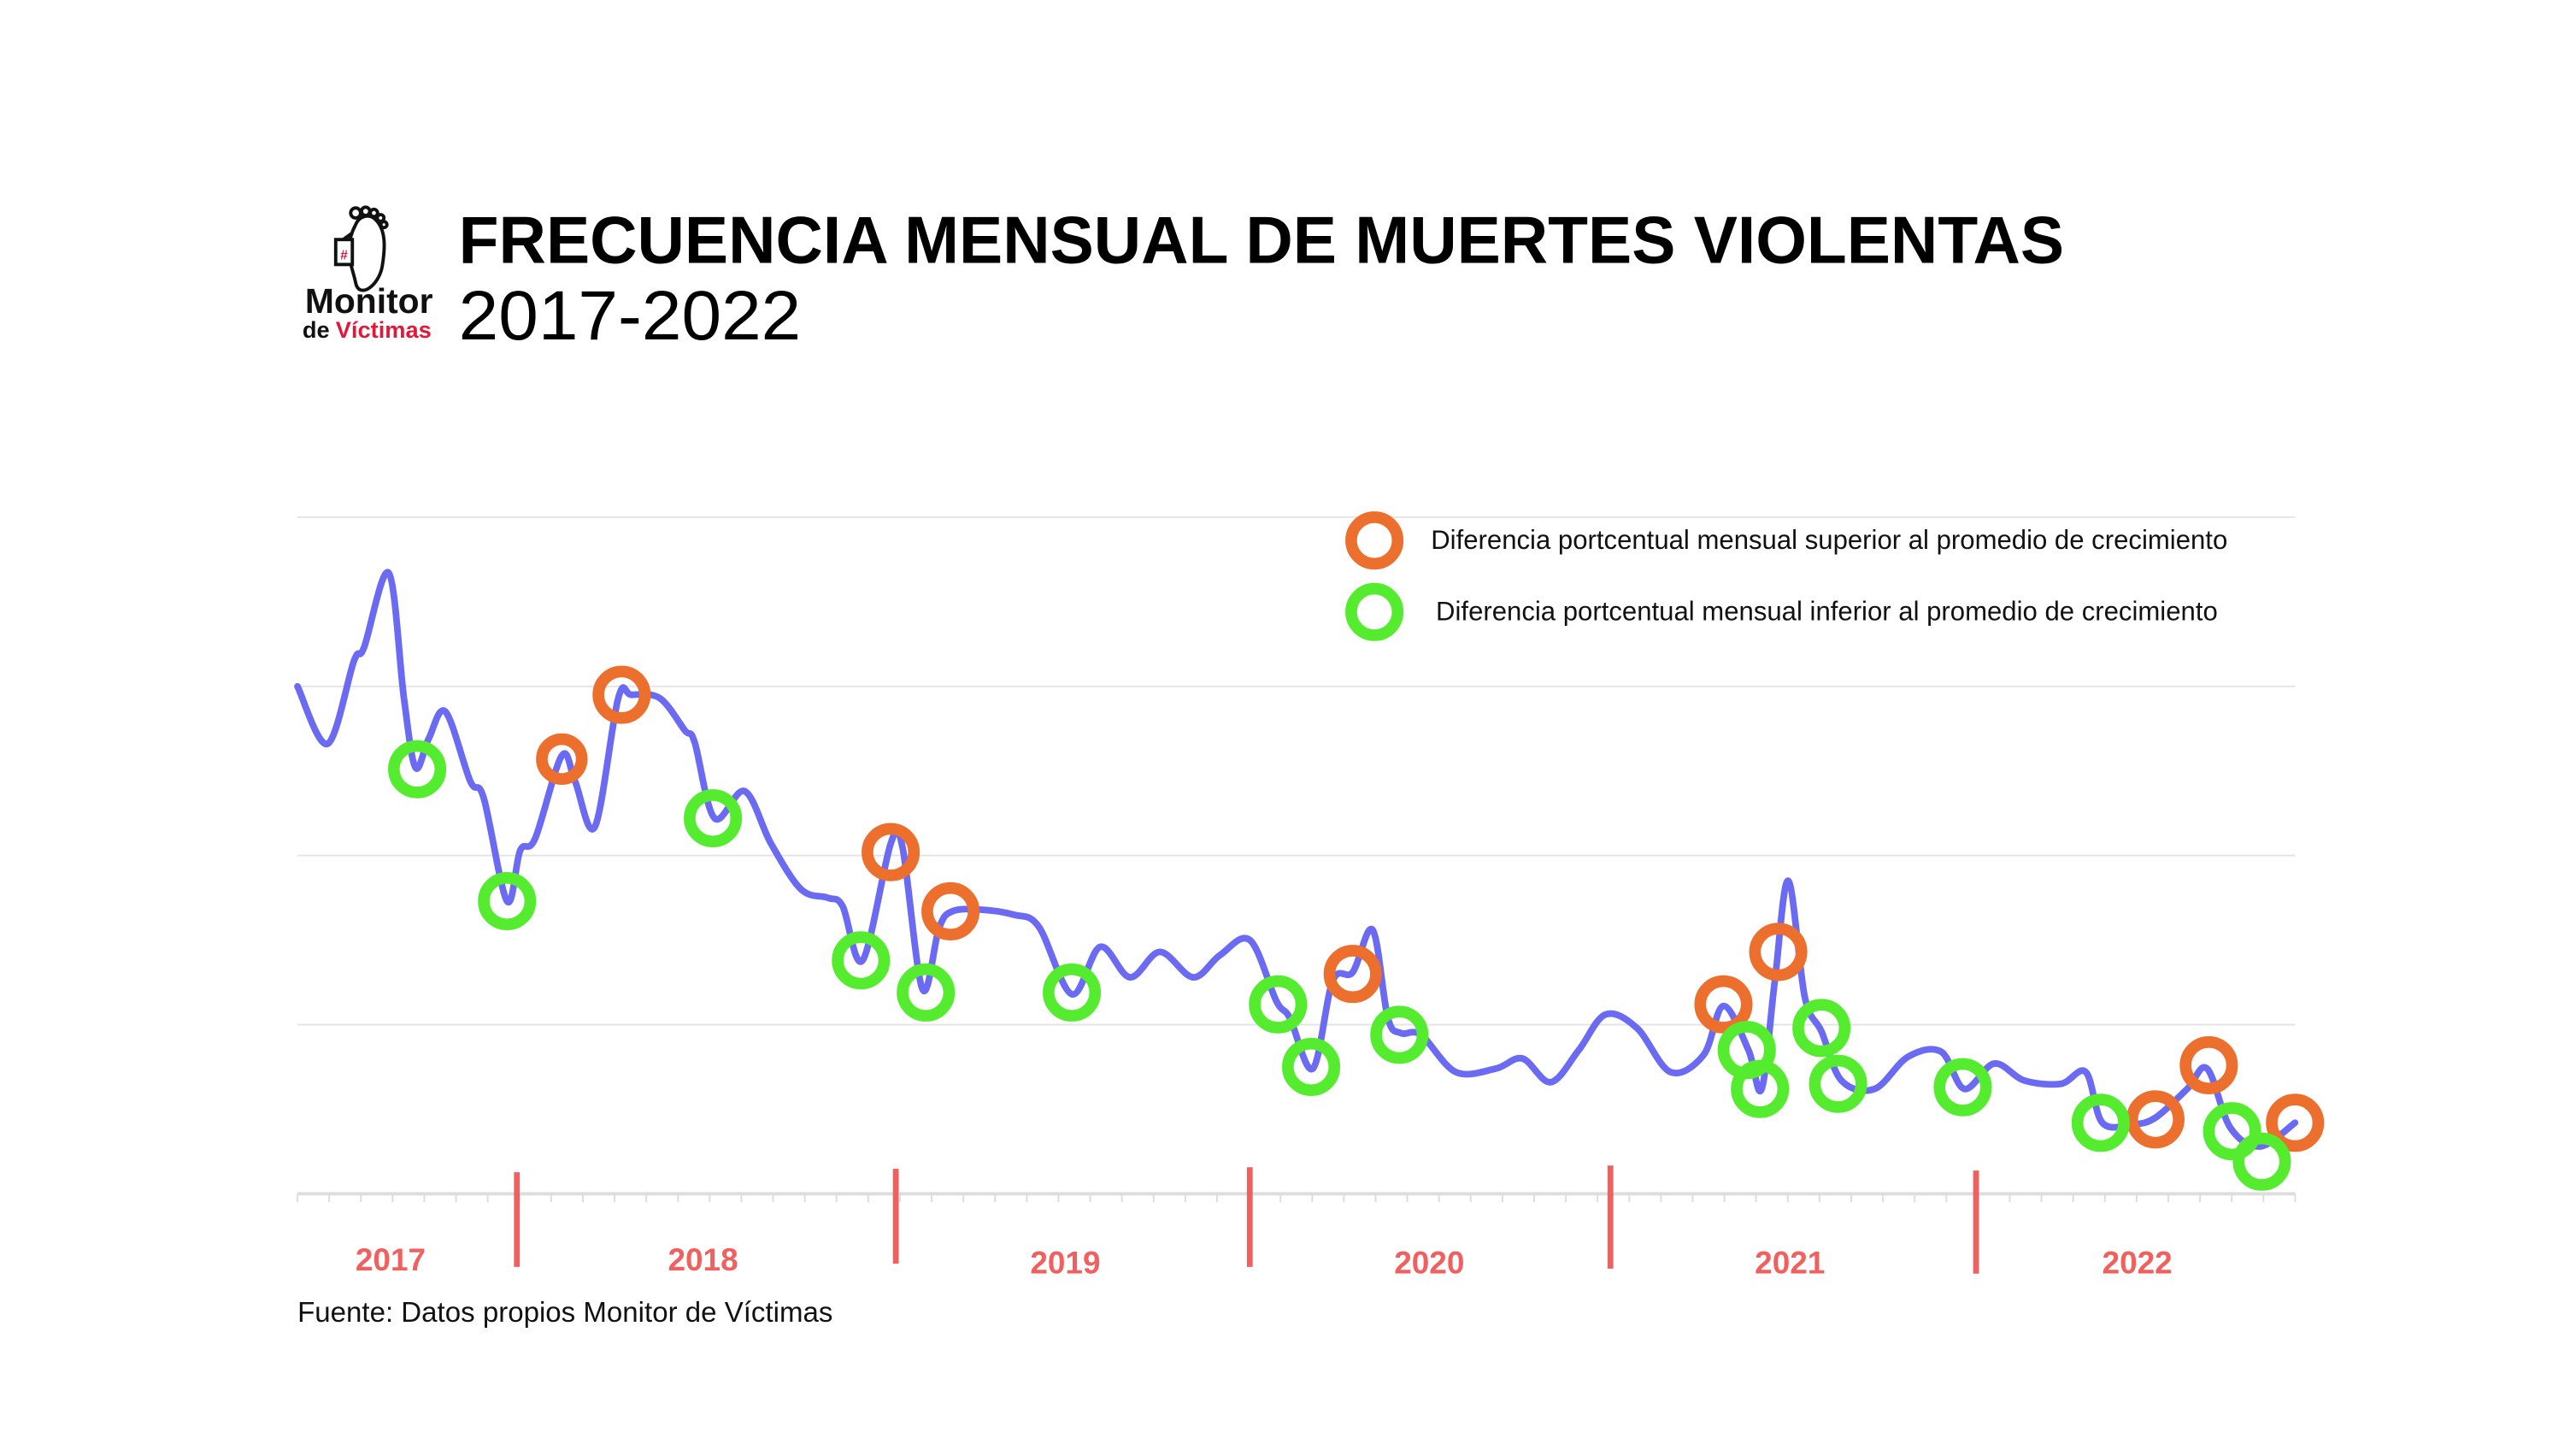 The image size is (2576, 1450). Describe the element at coordinates (1429, 1264) in the screenshot. I see `year-label: 2020` at that location.